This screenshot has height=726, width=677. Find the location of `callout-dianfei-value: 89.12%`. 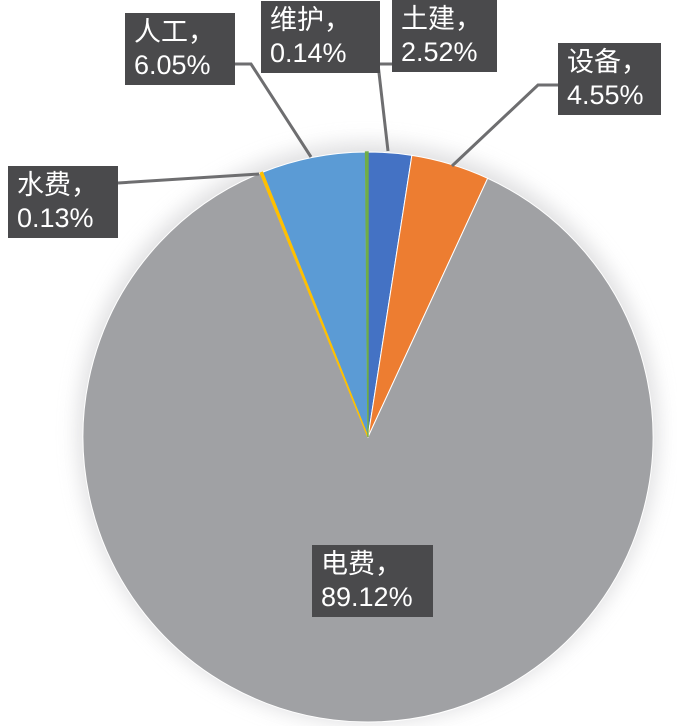

callout-dianfei-value: 89.12% is located at coordinates (367, 597).